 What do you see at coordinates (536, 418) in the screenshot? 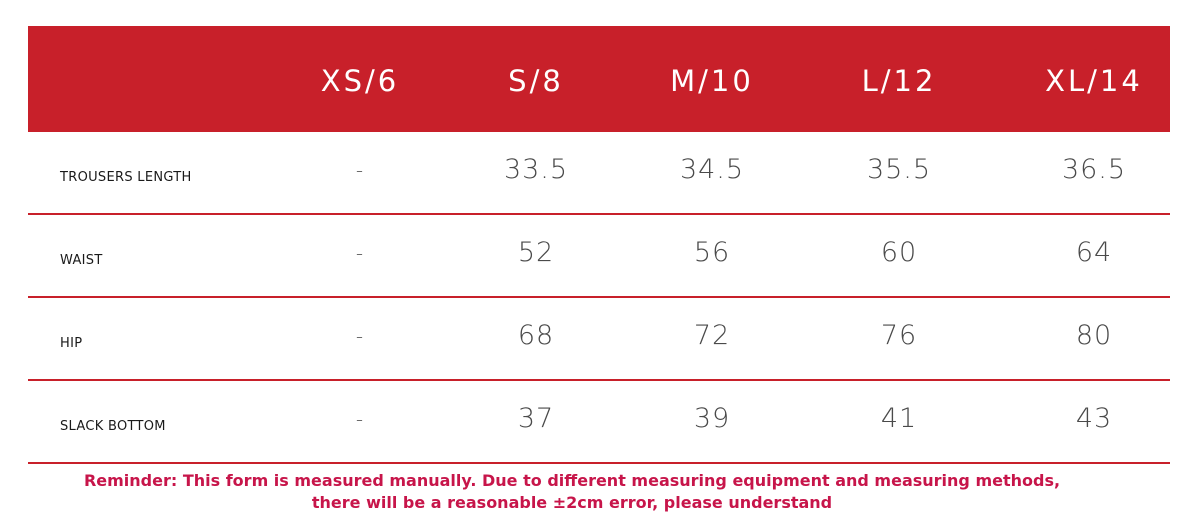
I see `cell-value: 37` at bounding box center [536, 418].